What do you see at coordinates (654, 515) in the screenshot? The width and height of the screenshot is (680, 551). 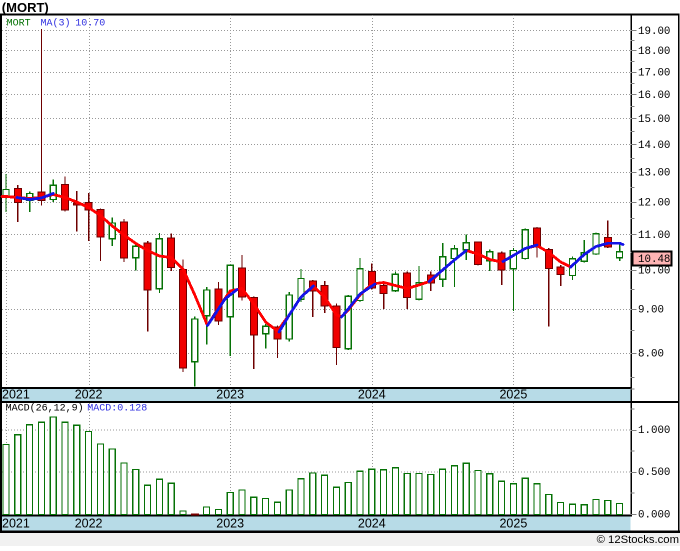 I see `svg-text: 0.000` at bounding box center [654, 515].